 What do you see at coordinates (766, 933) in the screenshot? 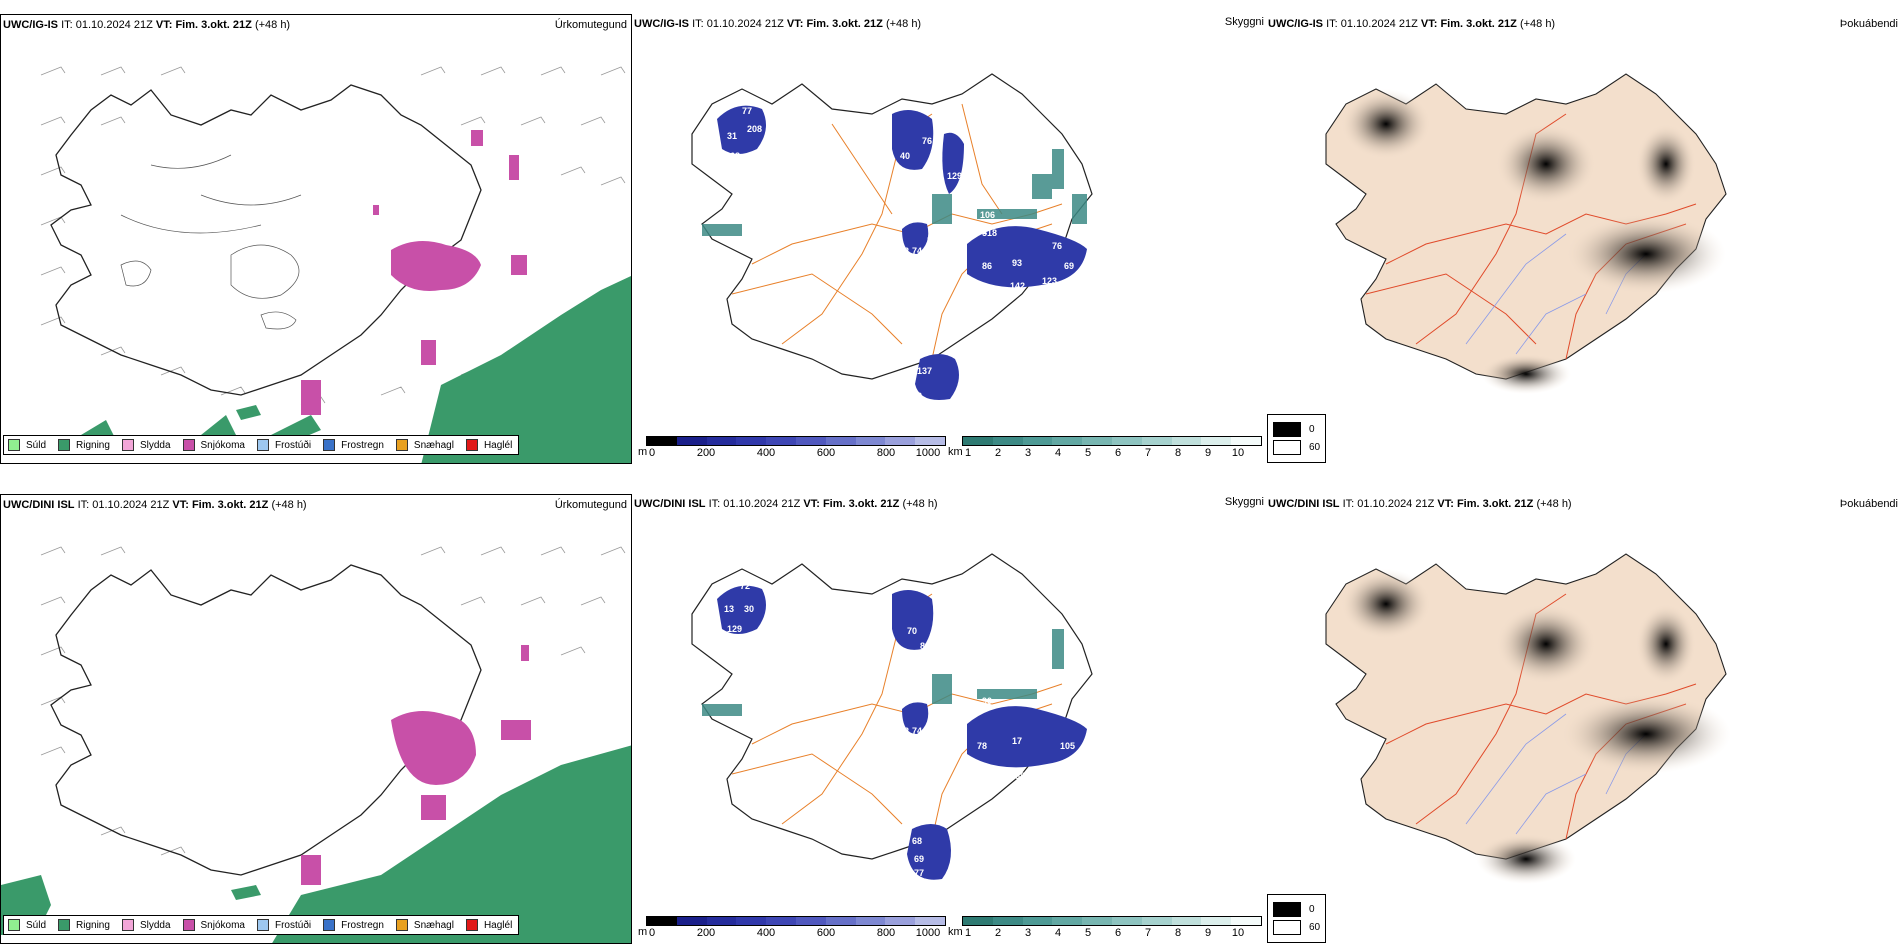
I see `colorbar-tick: 400` at bounding box center [766, 933].